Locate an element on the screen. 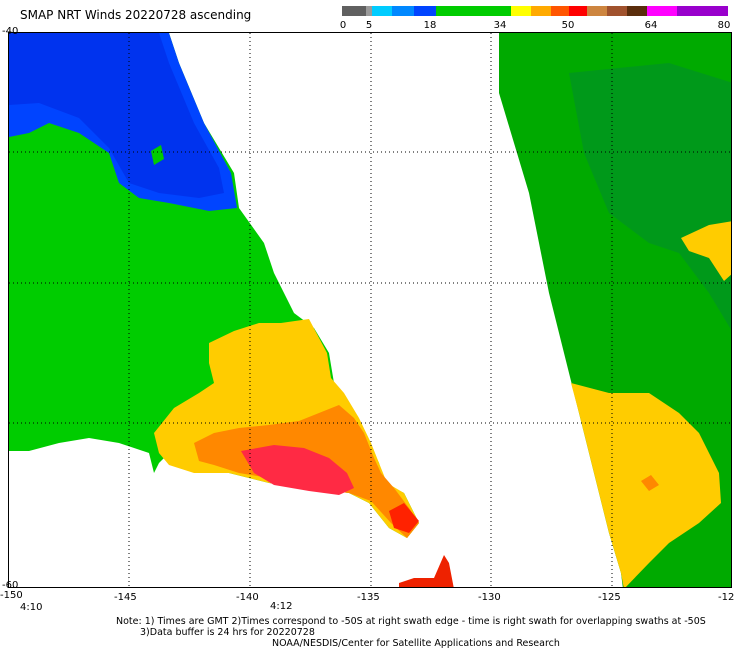  colorbar-segment-breeze is located at coordinates (473, 11).